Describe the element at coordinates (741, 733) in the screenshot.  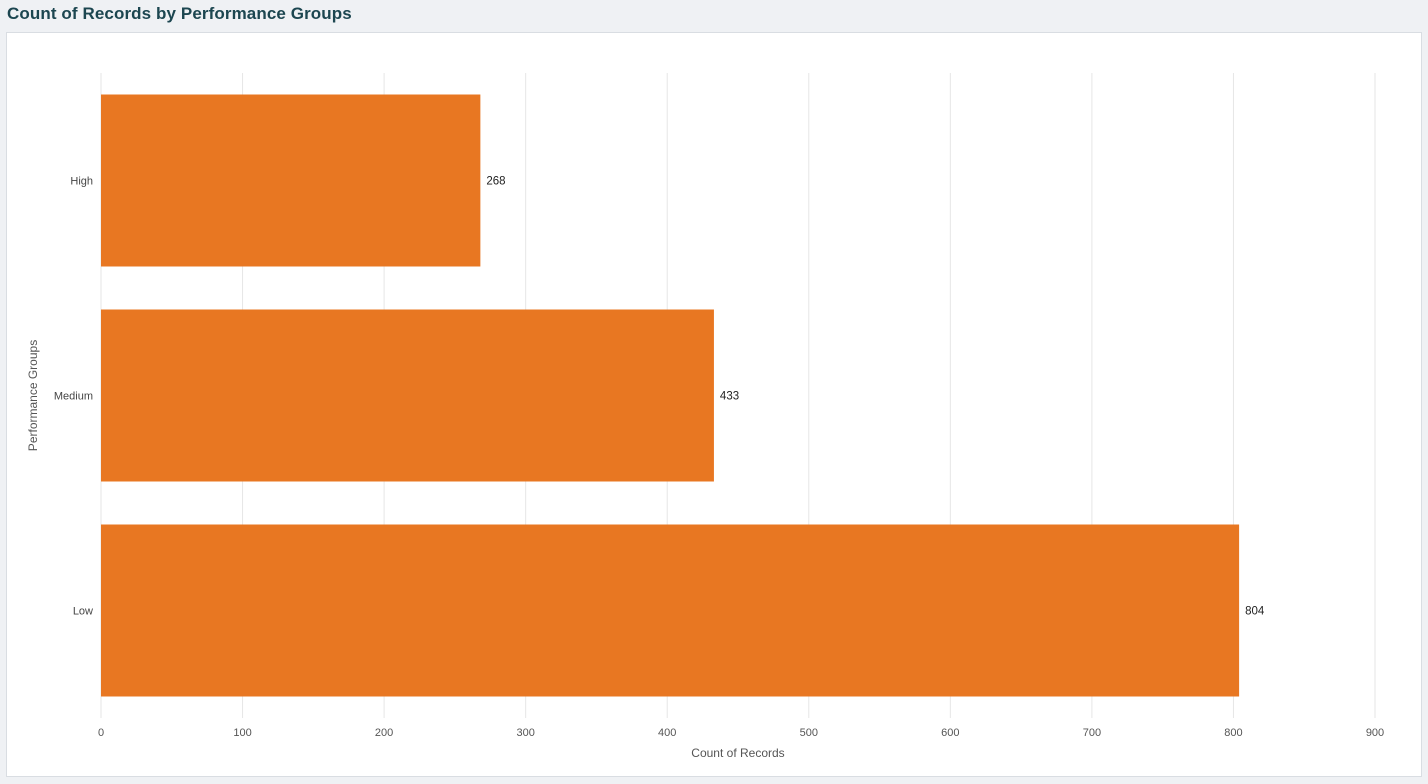
I see `x-tick-labels: 0 100 200 300 400 500 600 700 800 900` at that location.